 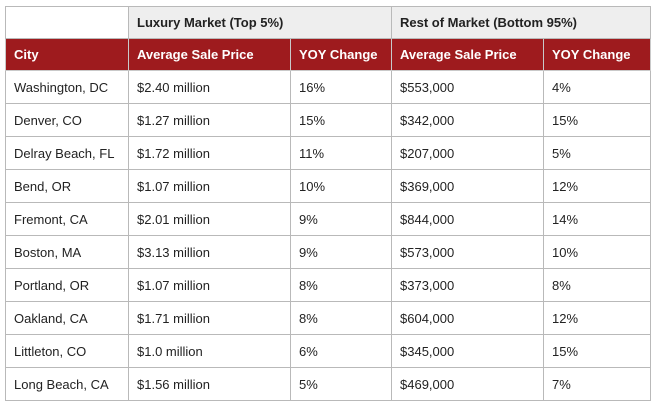 What do you see at coordinates (67, 351) in the screenshot?
I see `cell-city: Littleton, CO` at bounding box center [67, 351].